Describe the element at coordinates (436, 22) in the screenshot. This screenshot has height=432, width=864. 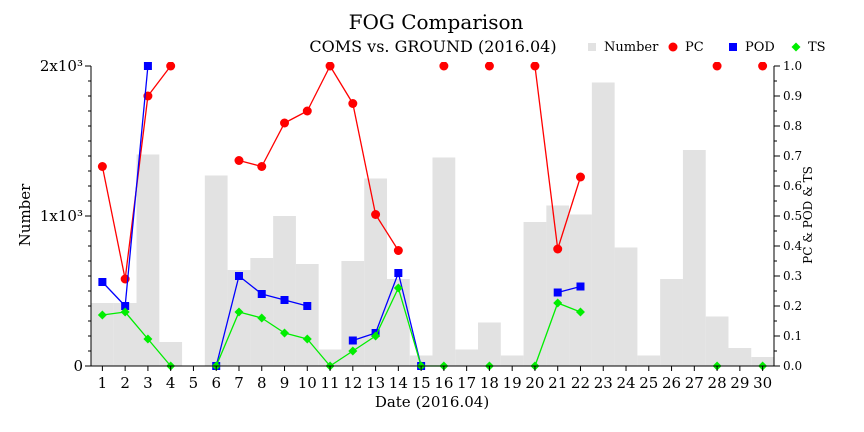
I see `chart-title: FOG Comparison` at that location.